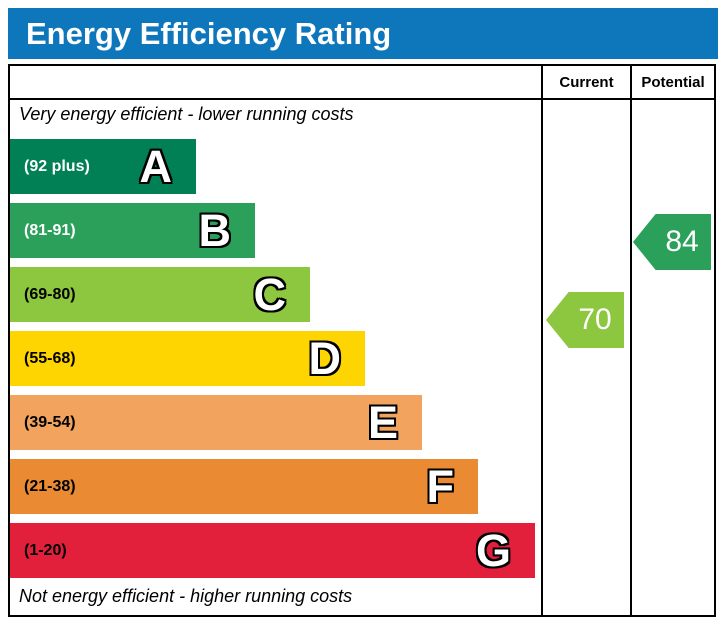 This screenshot has height=619, width=718. What do you see at coordinates (493, 550) in the screenshot?
I see `band-letter: G` at bounding box center [493, 550].